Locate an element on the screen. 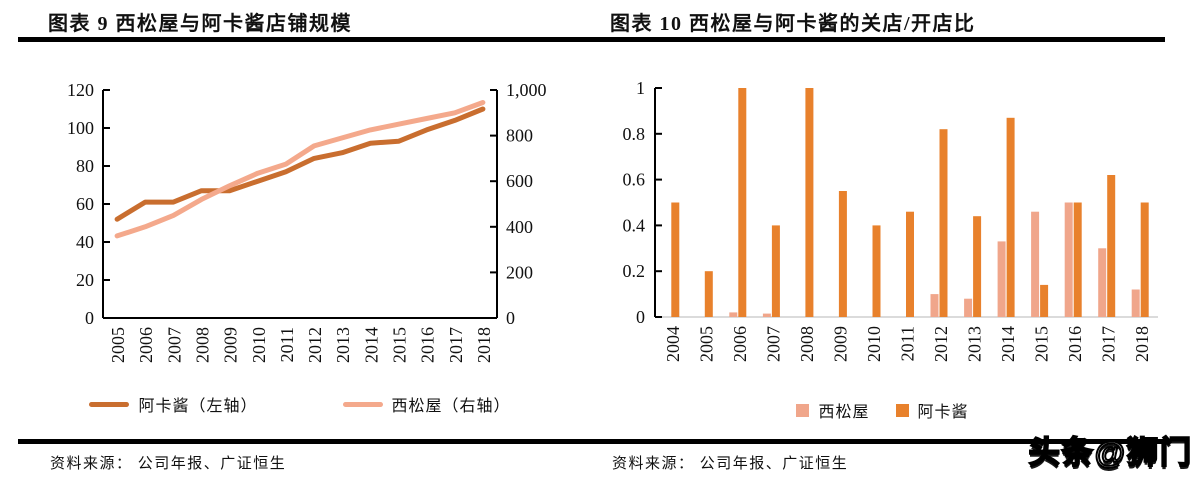  bar-2008 is located at coordinates (809, 202).